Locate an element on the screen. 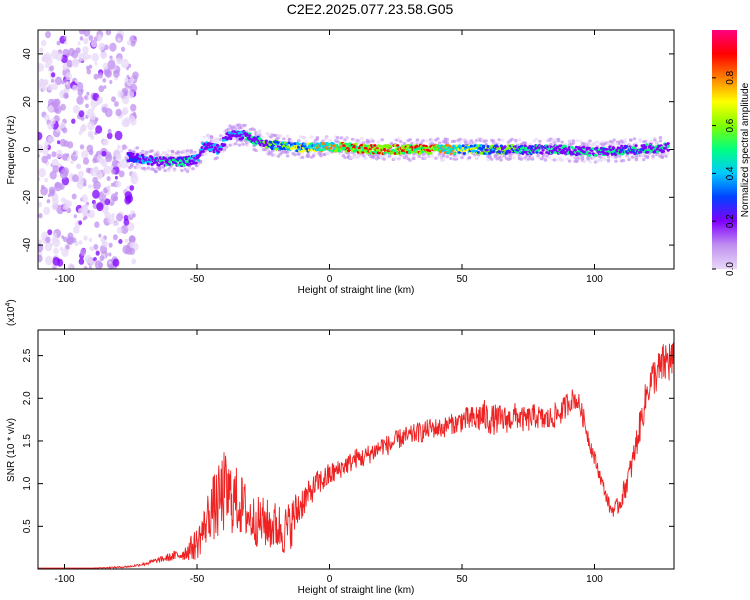 This screenshot has height=600, width=750. x-tick-label: -50 is located at coordinates (197, 279).